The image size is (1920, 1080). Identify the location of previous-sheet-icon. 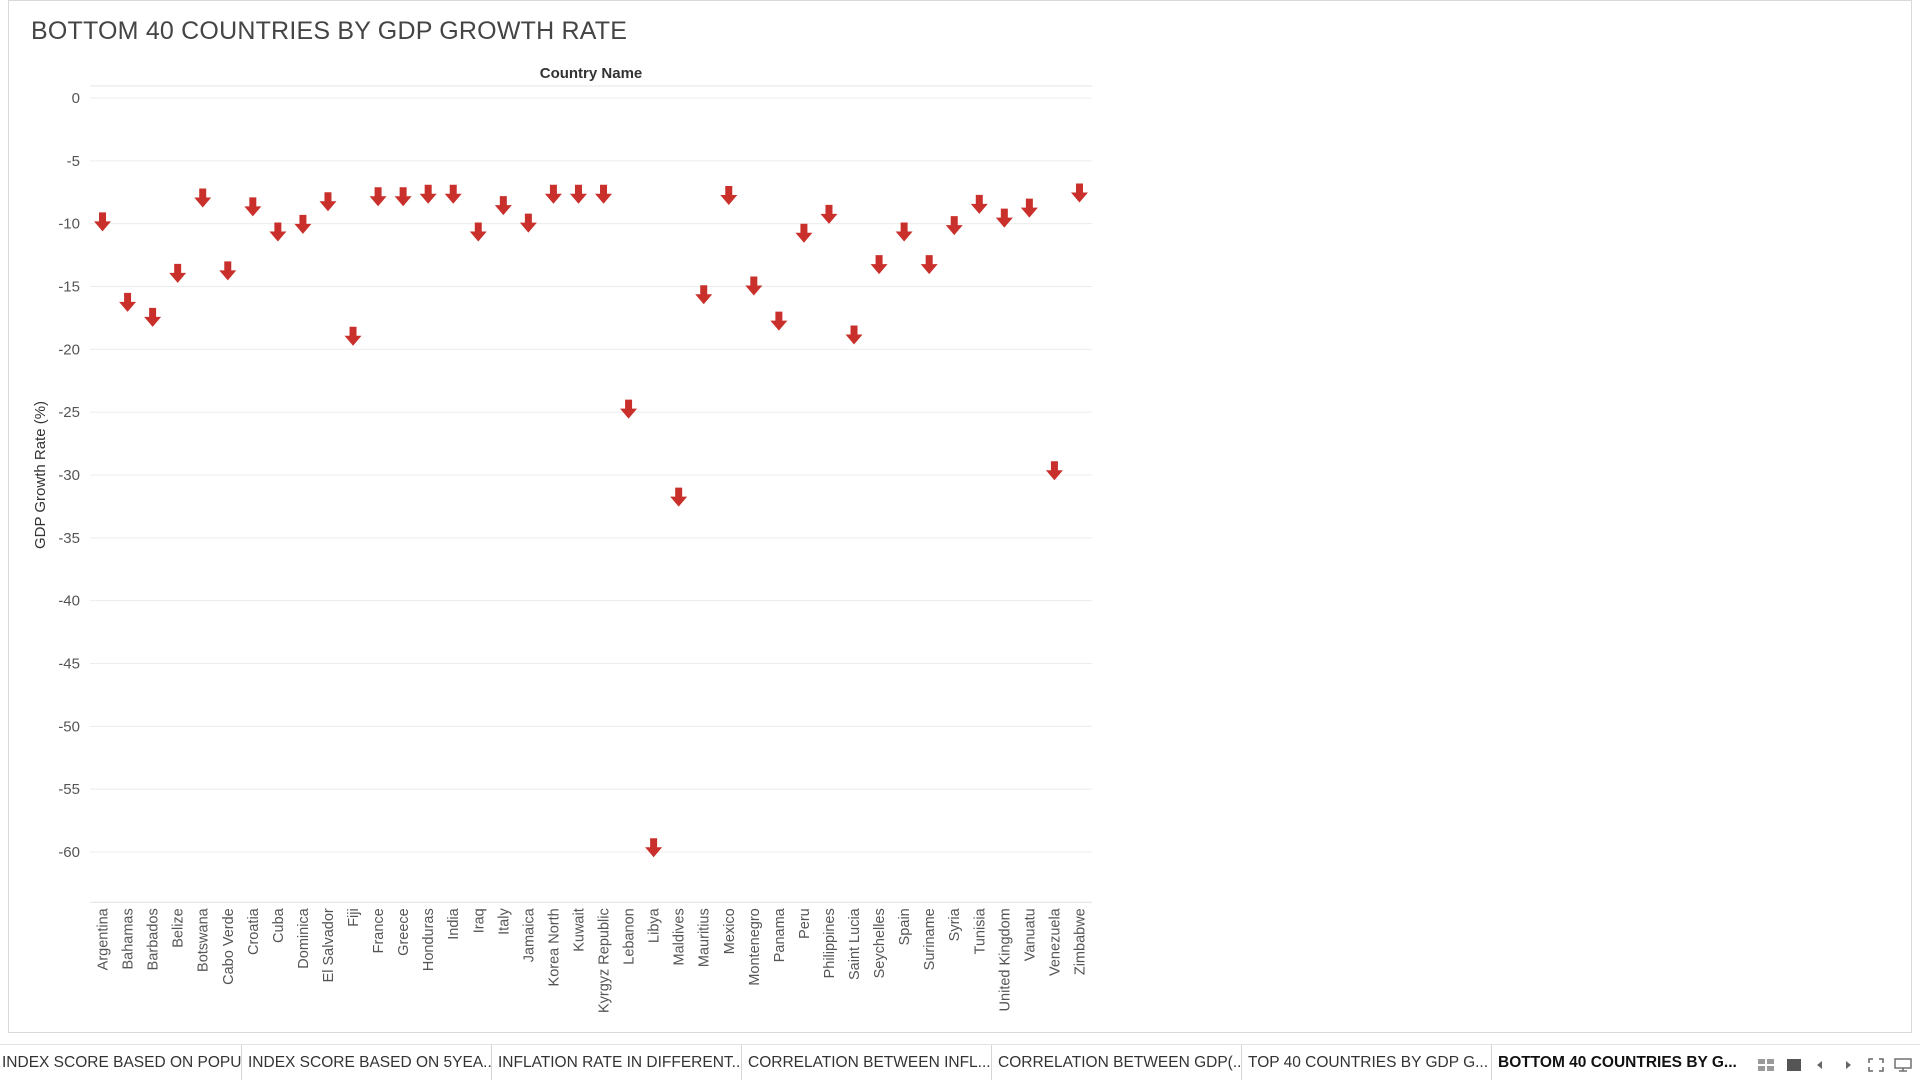
(1820, 1065).